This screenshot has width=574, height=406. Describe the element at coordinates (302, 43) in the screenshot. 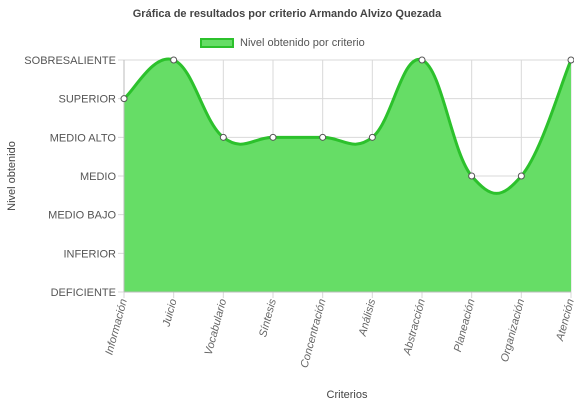

I see `legend-label: Nivel obtenido por criterio` at that location.